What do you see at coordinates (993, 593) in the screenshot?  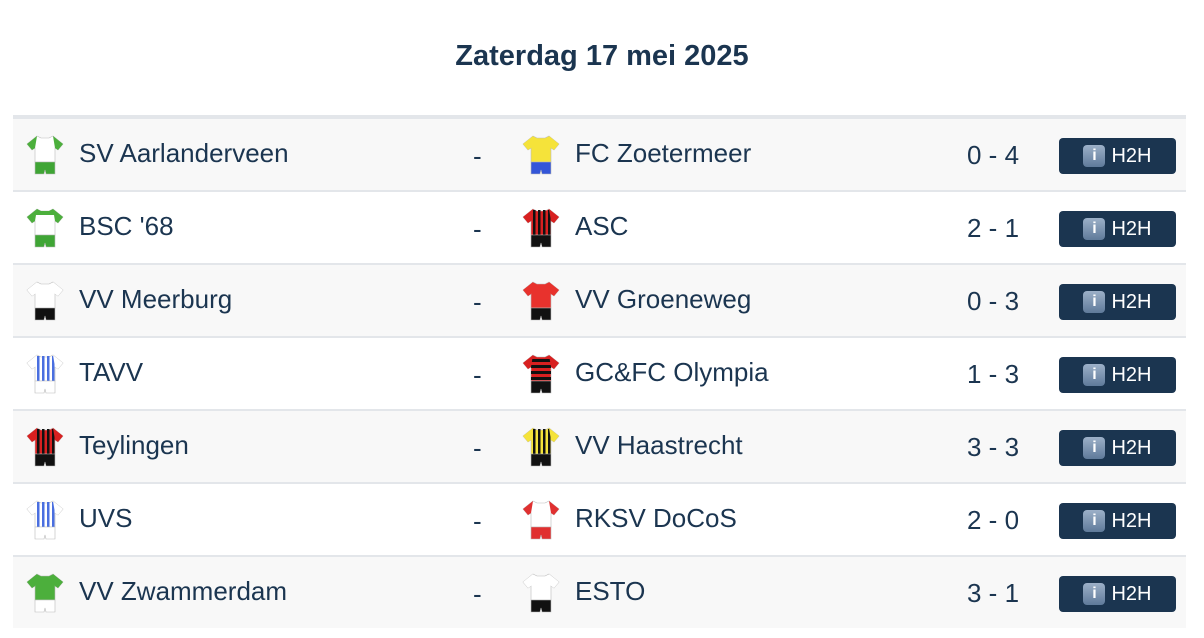 I see `score: 3 - 1` at bounding box center [993, 593].